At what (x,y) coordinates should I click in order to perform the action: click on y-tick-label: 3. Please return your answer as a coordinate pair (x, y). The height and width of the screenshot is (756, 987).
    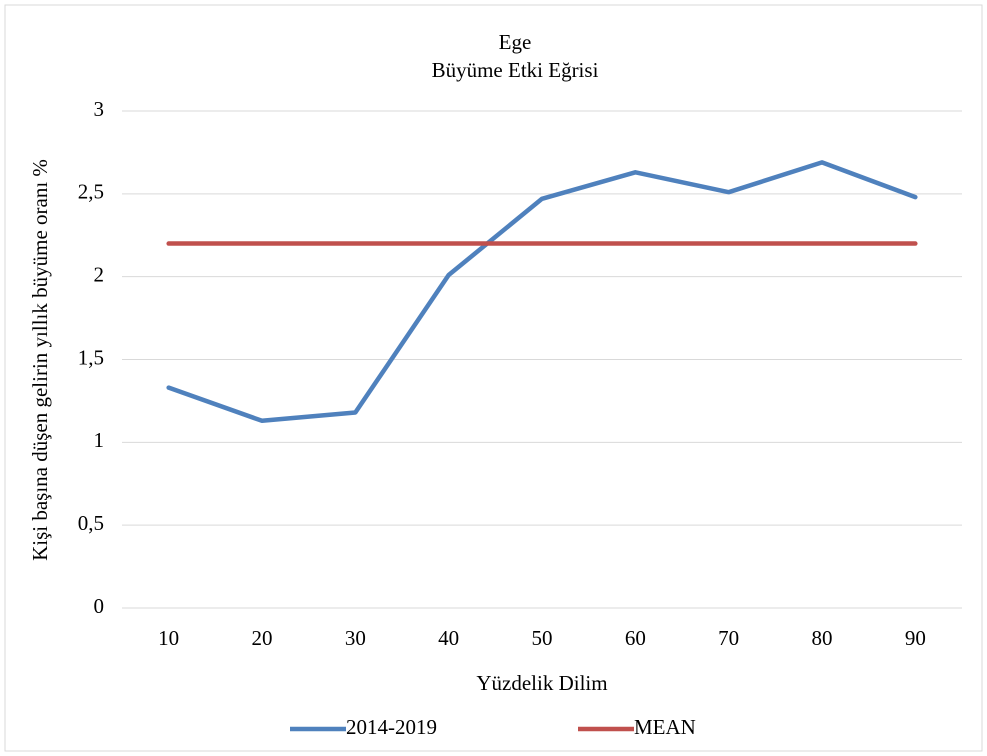
    Looking at the image, I should click on (99, 109).